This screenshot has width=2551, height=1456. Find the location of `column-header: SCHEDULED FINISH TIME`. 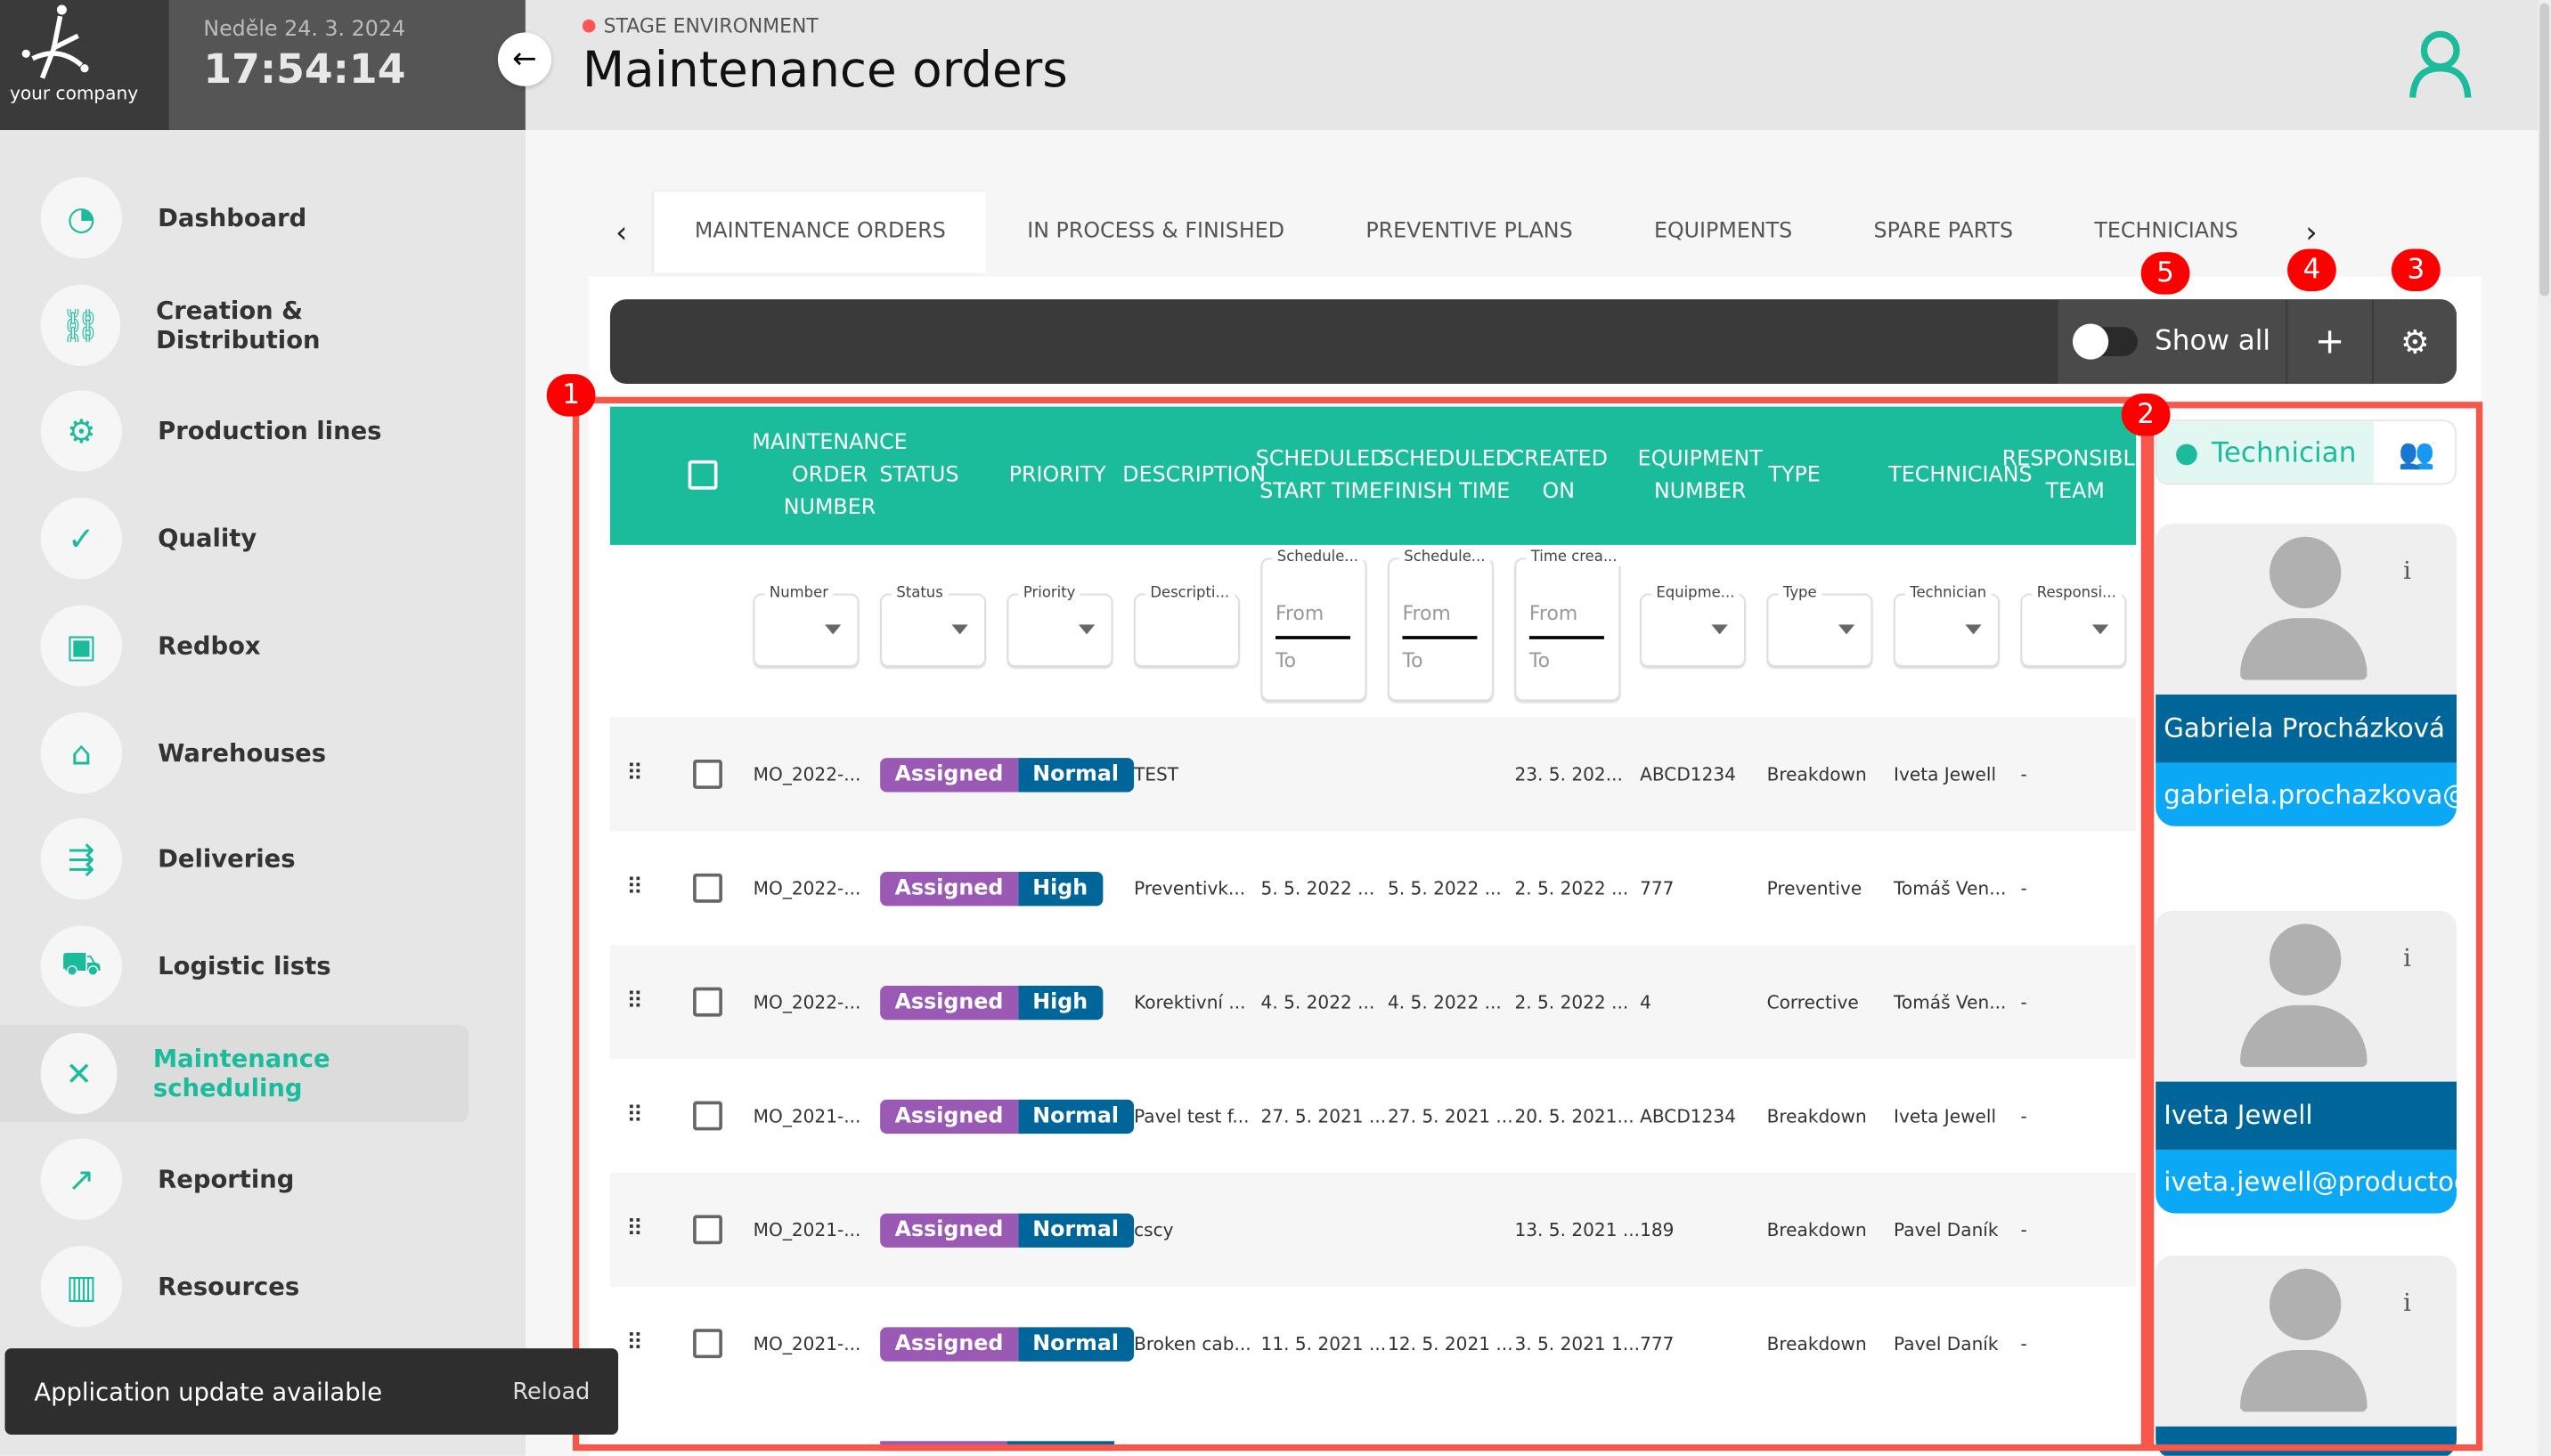

column-header: SCHEDULED FINISH TIME is located at coordinates (1446, 475).